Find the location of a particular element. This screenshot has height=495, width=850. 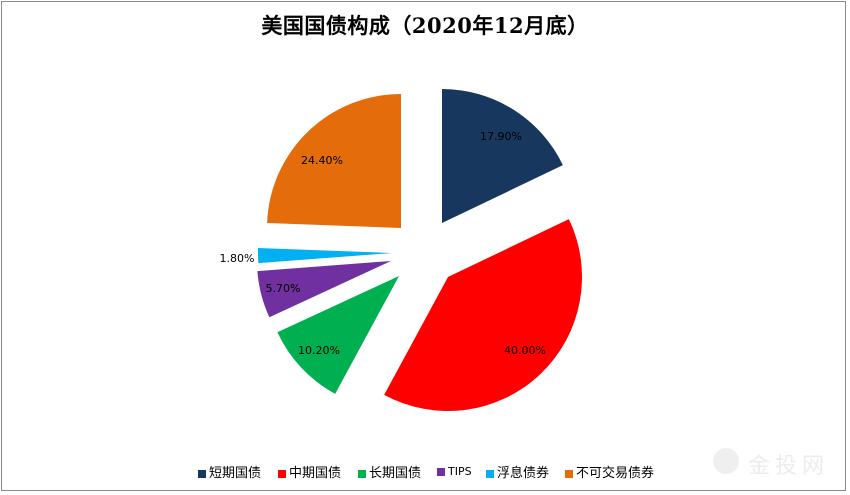

legend-label: 不可交易债券 is located at coordinates (615, 473).